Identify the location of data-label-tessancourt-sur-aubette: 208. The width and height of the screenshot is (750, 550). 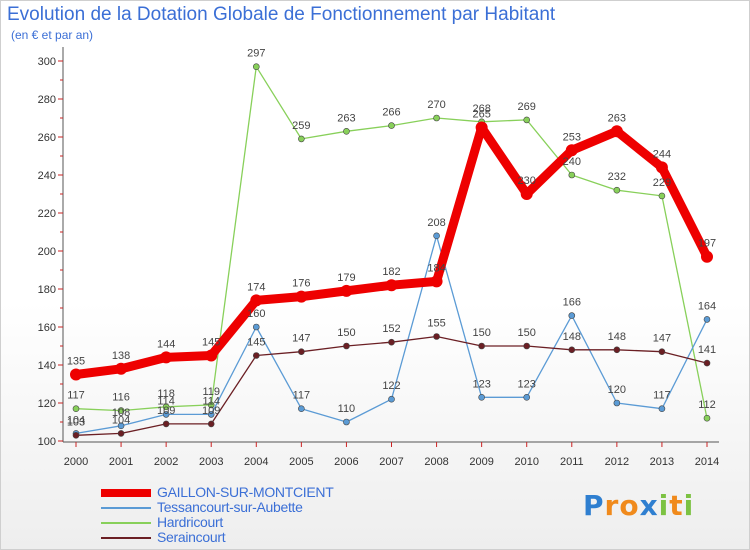
(436, 223).